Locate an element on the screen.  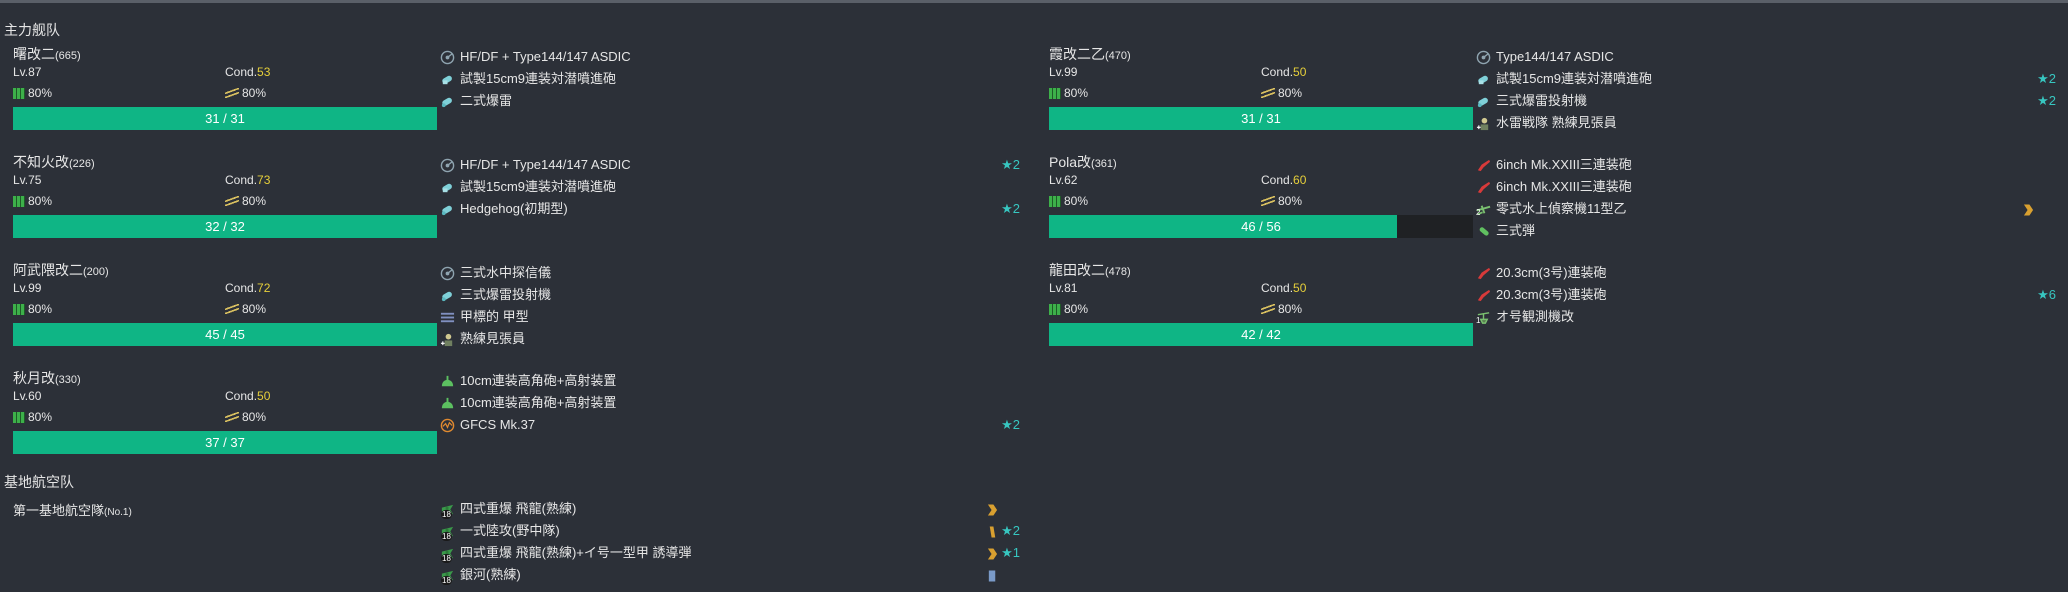
equipment-name: 三式爆雷投射機 is located at coordinates (506, 294).